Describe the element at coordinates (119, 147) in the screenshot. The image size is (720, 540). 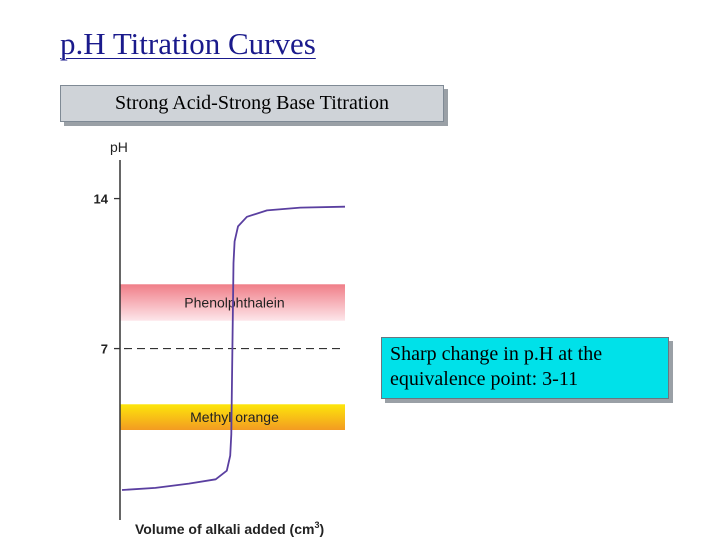
I see `y-axis-label: pH` at that location.